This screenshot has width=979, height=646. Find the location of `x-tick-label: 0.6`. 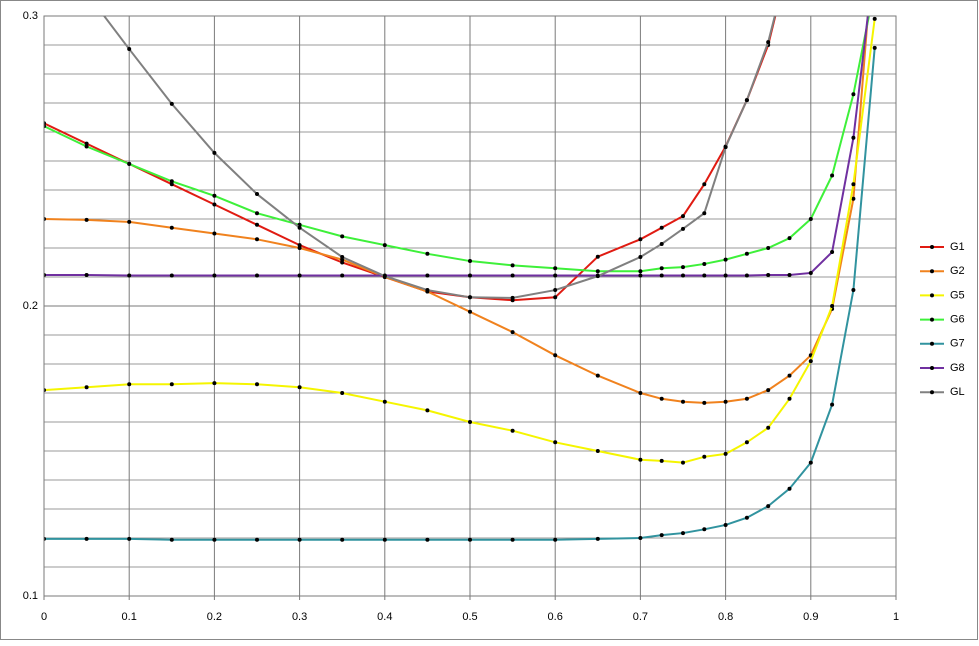

x-tick-label: 0.6 is located at coordinates (555, 617).